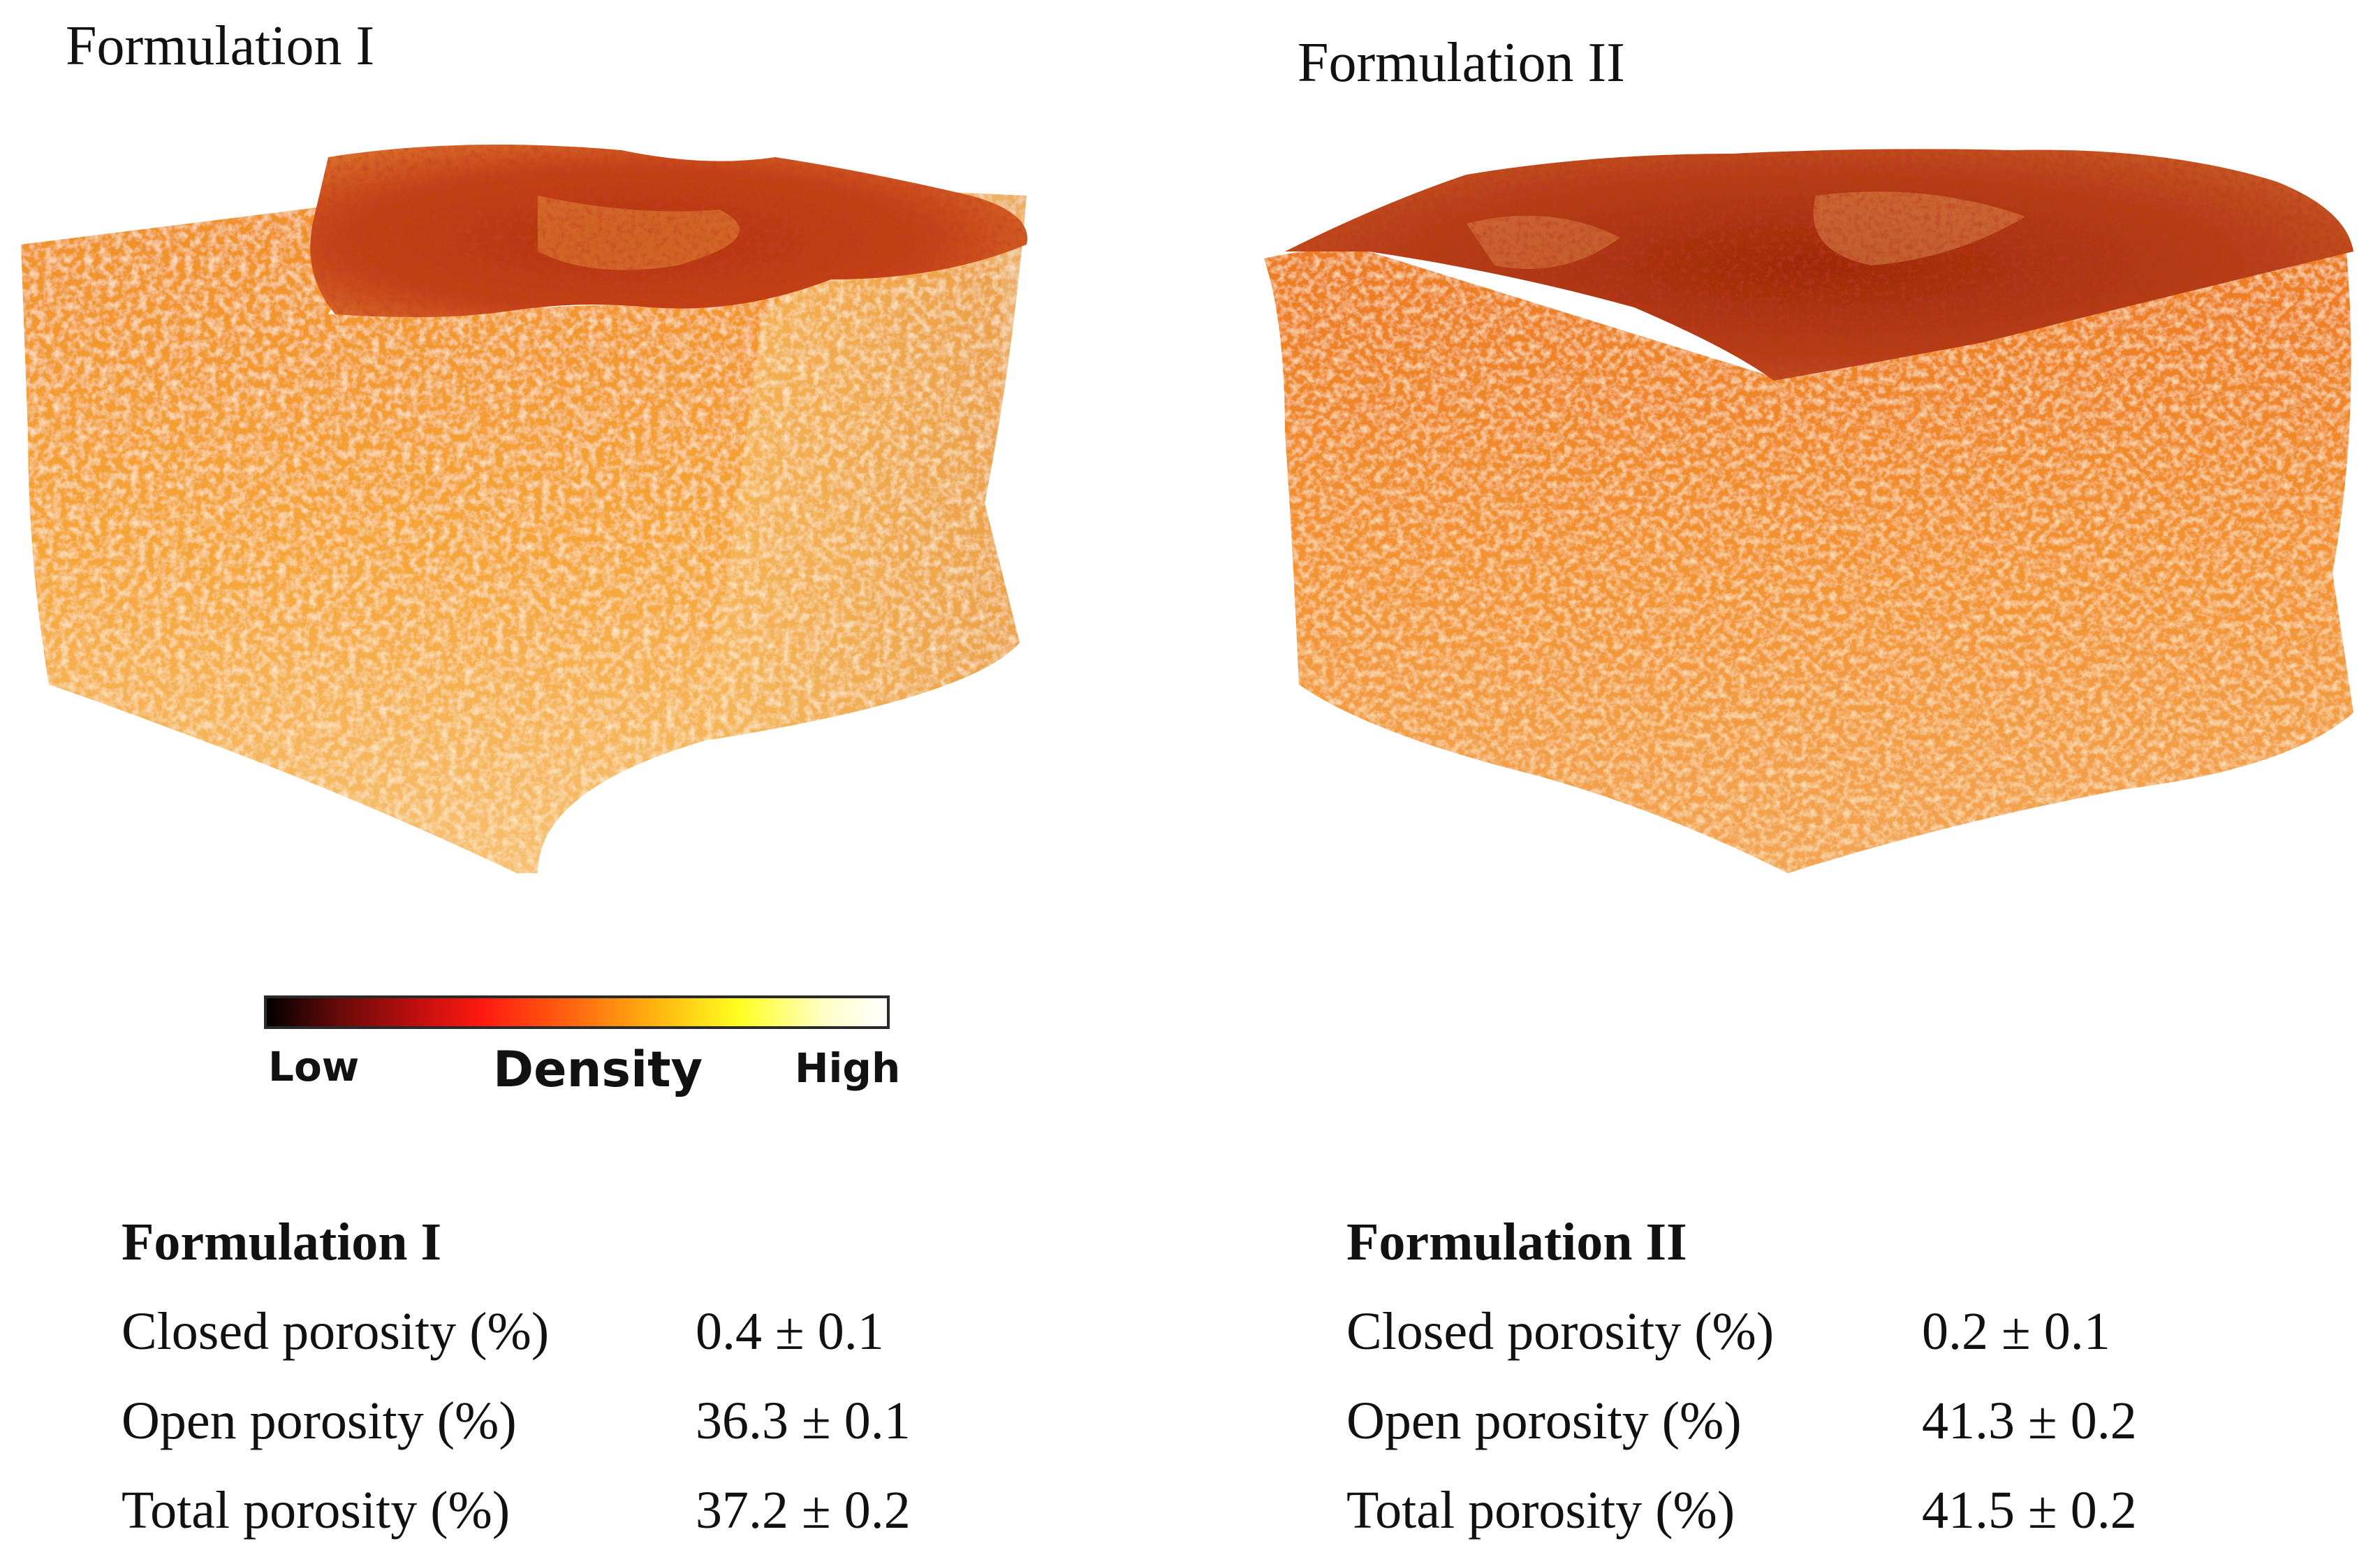 The width and height of the screenshot is (2380, 1562). What do you see at coordinates (848, 1068) in the screenshot?
I see `colorbar-high-label: High` at bounding box center [848, 1068].